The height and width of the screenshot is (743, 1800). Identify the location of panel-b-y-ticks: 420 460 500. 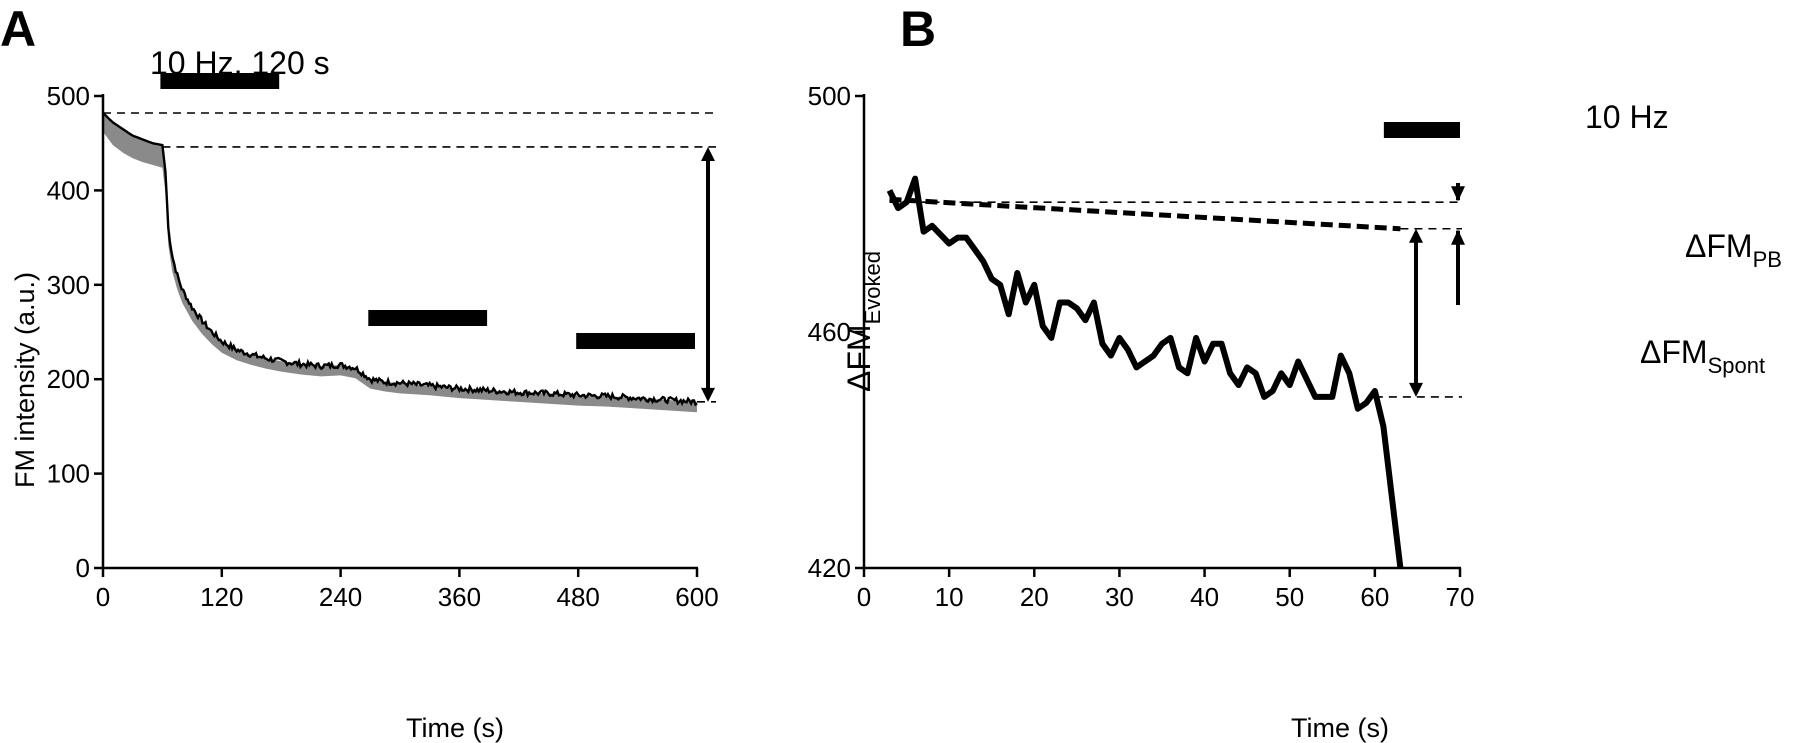
(836, 332).